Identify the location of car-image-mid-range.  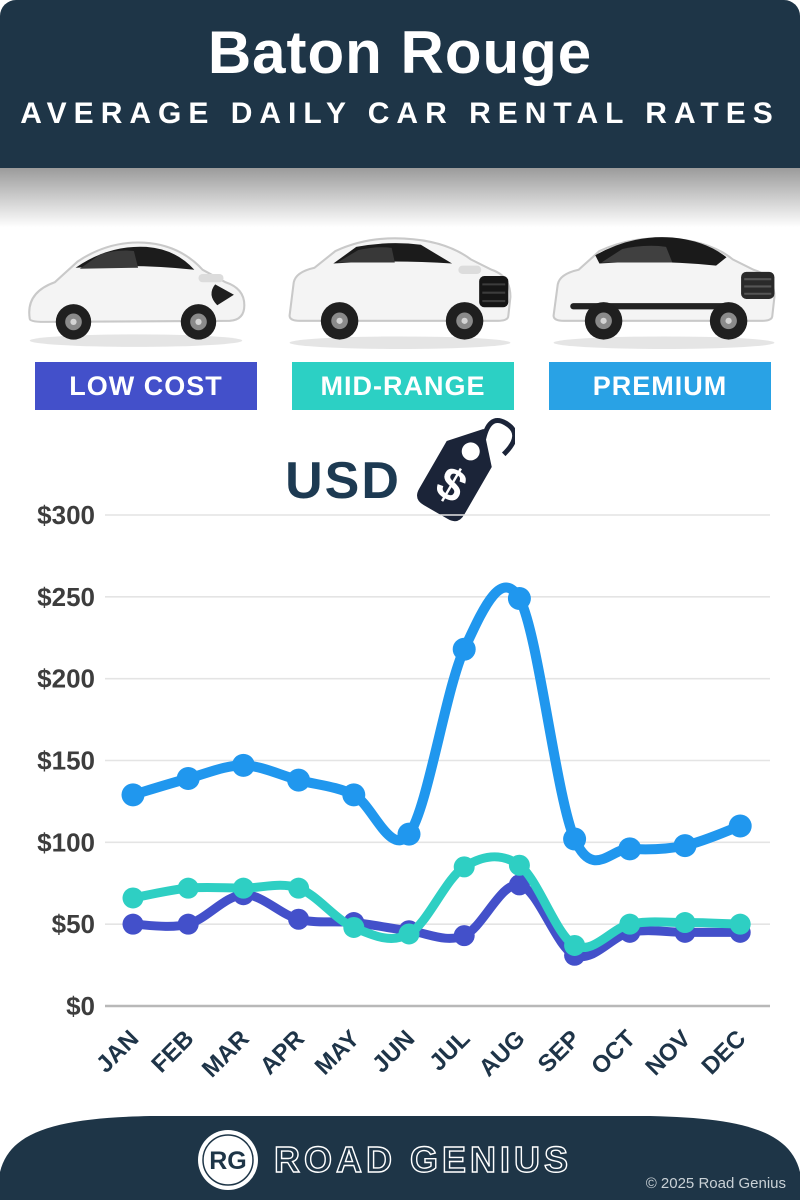
(400, 282).